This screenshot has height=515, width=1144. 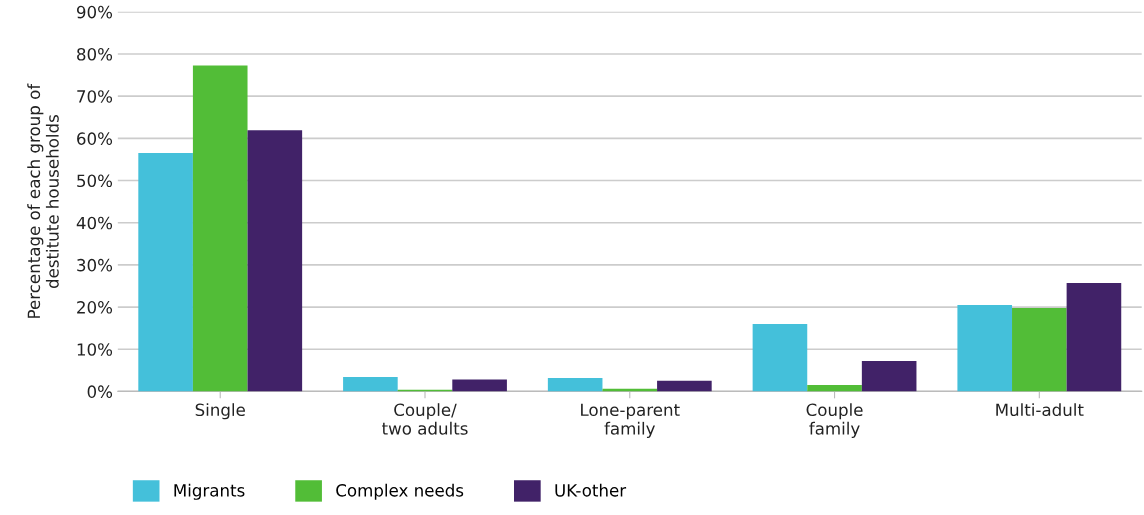 I want to click on legend-label: Complex needs, so click(x=400, y=491).